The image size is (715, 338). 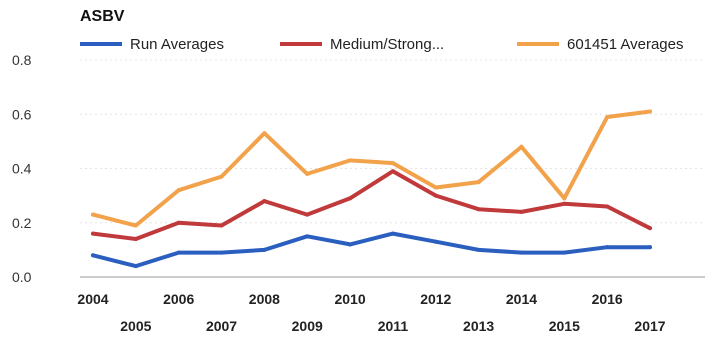 What do you see at coordinates (22, 223) in the screenshot?
I see `y-tick-label: 0.2` at bounding box center [22, 223].